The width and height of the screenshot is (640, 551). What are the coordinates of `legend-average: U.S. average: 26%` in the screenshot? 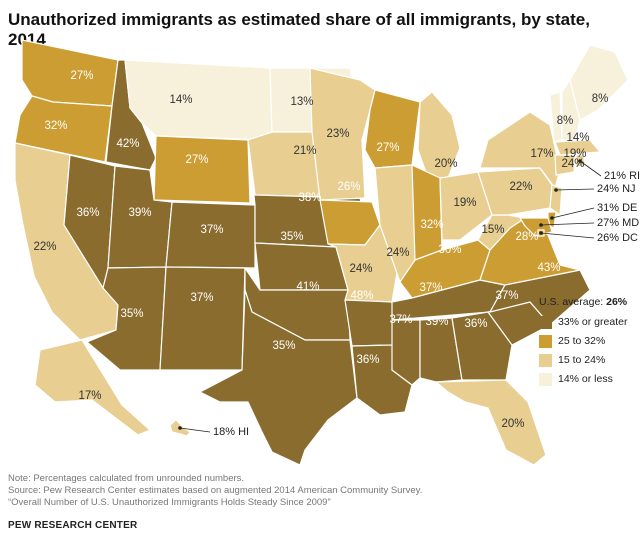 It's located at (589, 302).